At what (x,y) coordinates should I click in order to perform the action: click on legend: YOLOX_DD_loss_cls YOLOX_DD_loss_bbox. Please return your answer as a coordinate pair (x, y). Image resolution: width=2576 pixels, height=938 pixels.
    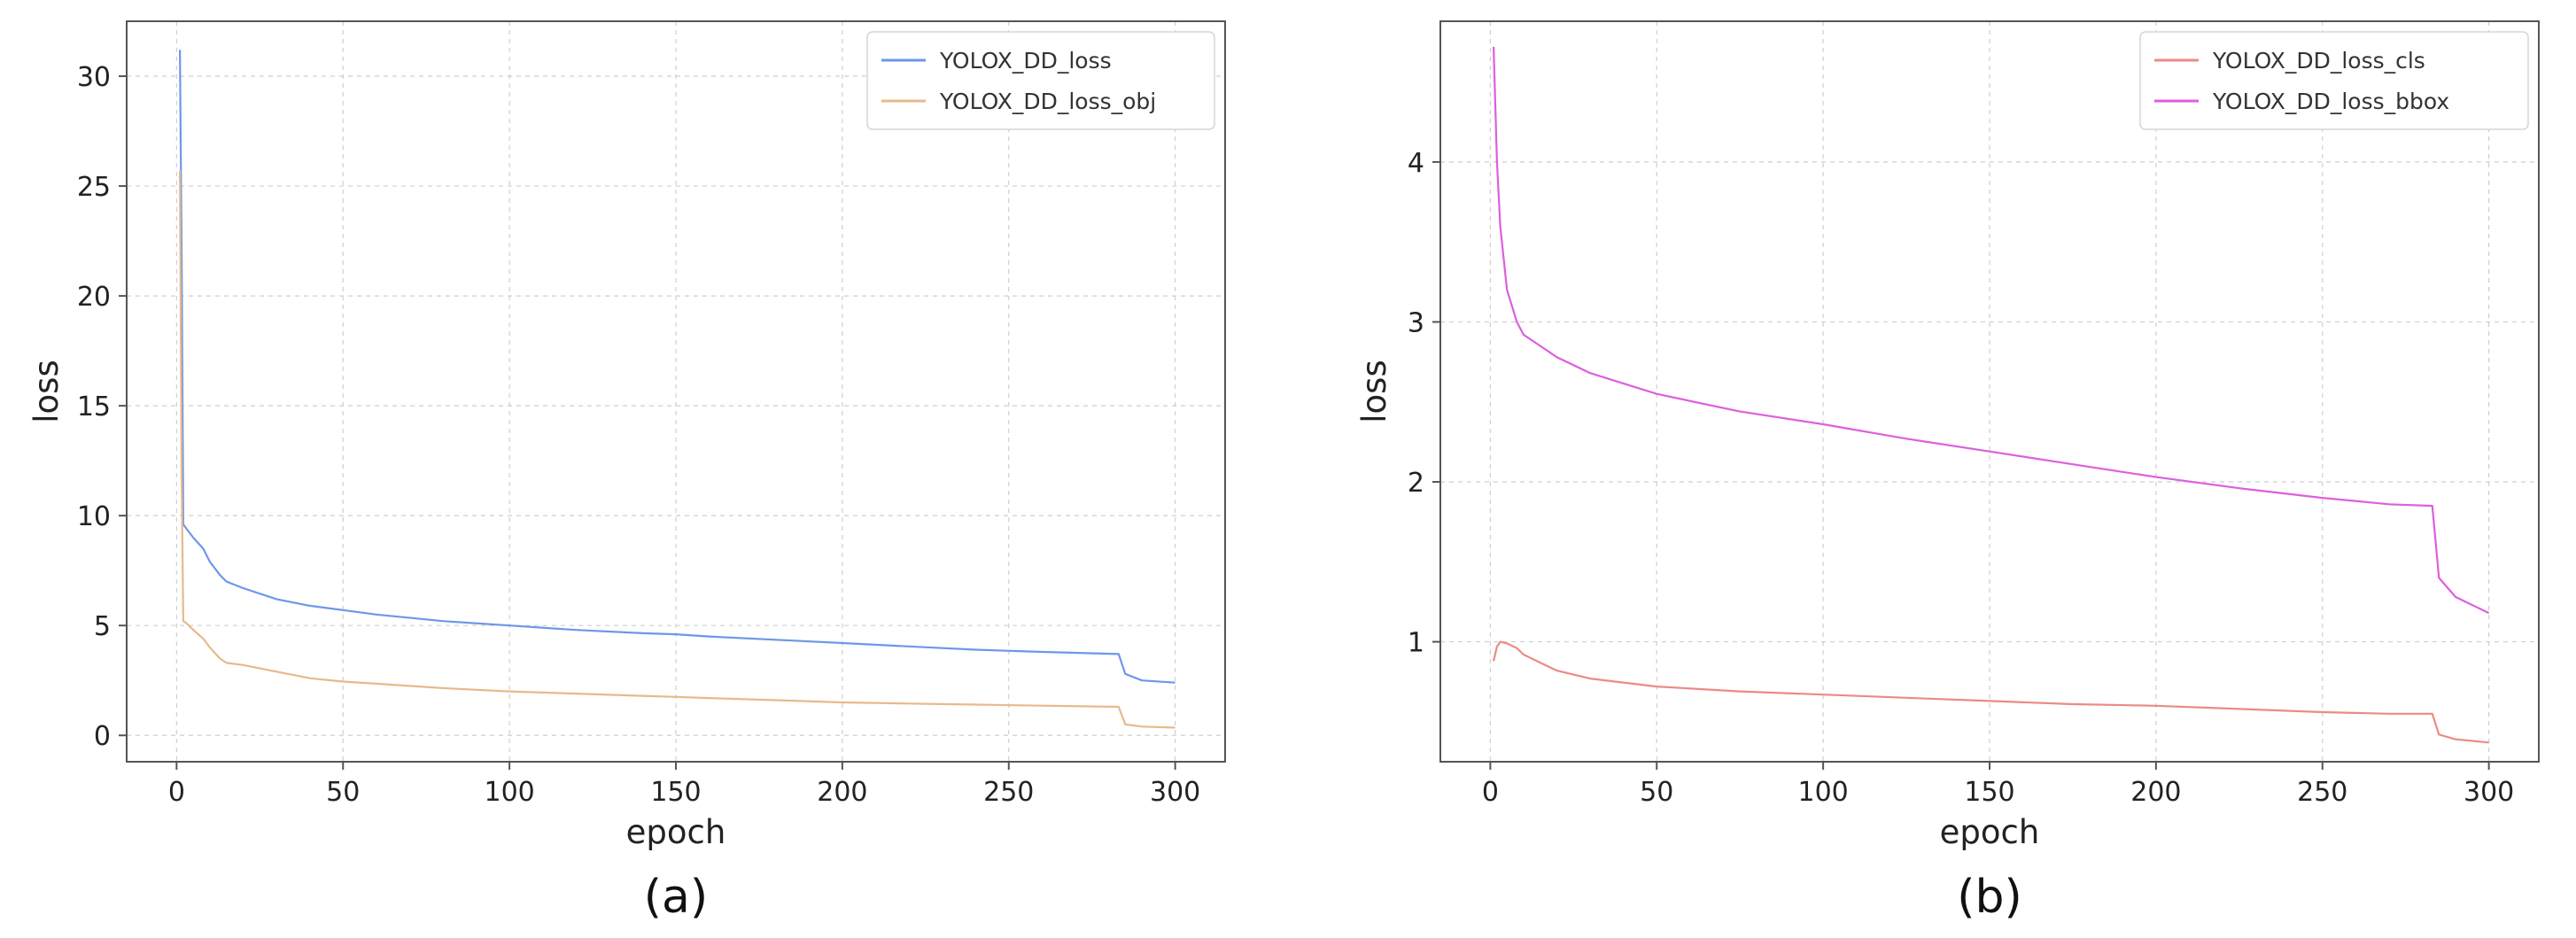
    Looking at the image, I should click on (2334, 80).